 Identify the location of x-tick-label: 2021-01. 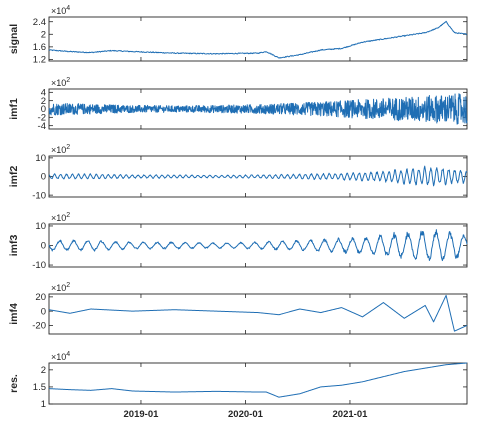
(351, 414).